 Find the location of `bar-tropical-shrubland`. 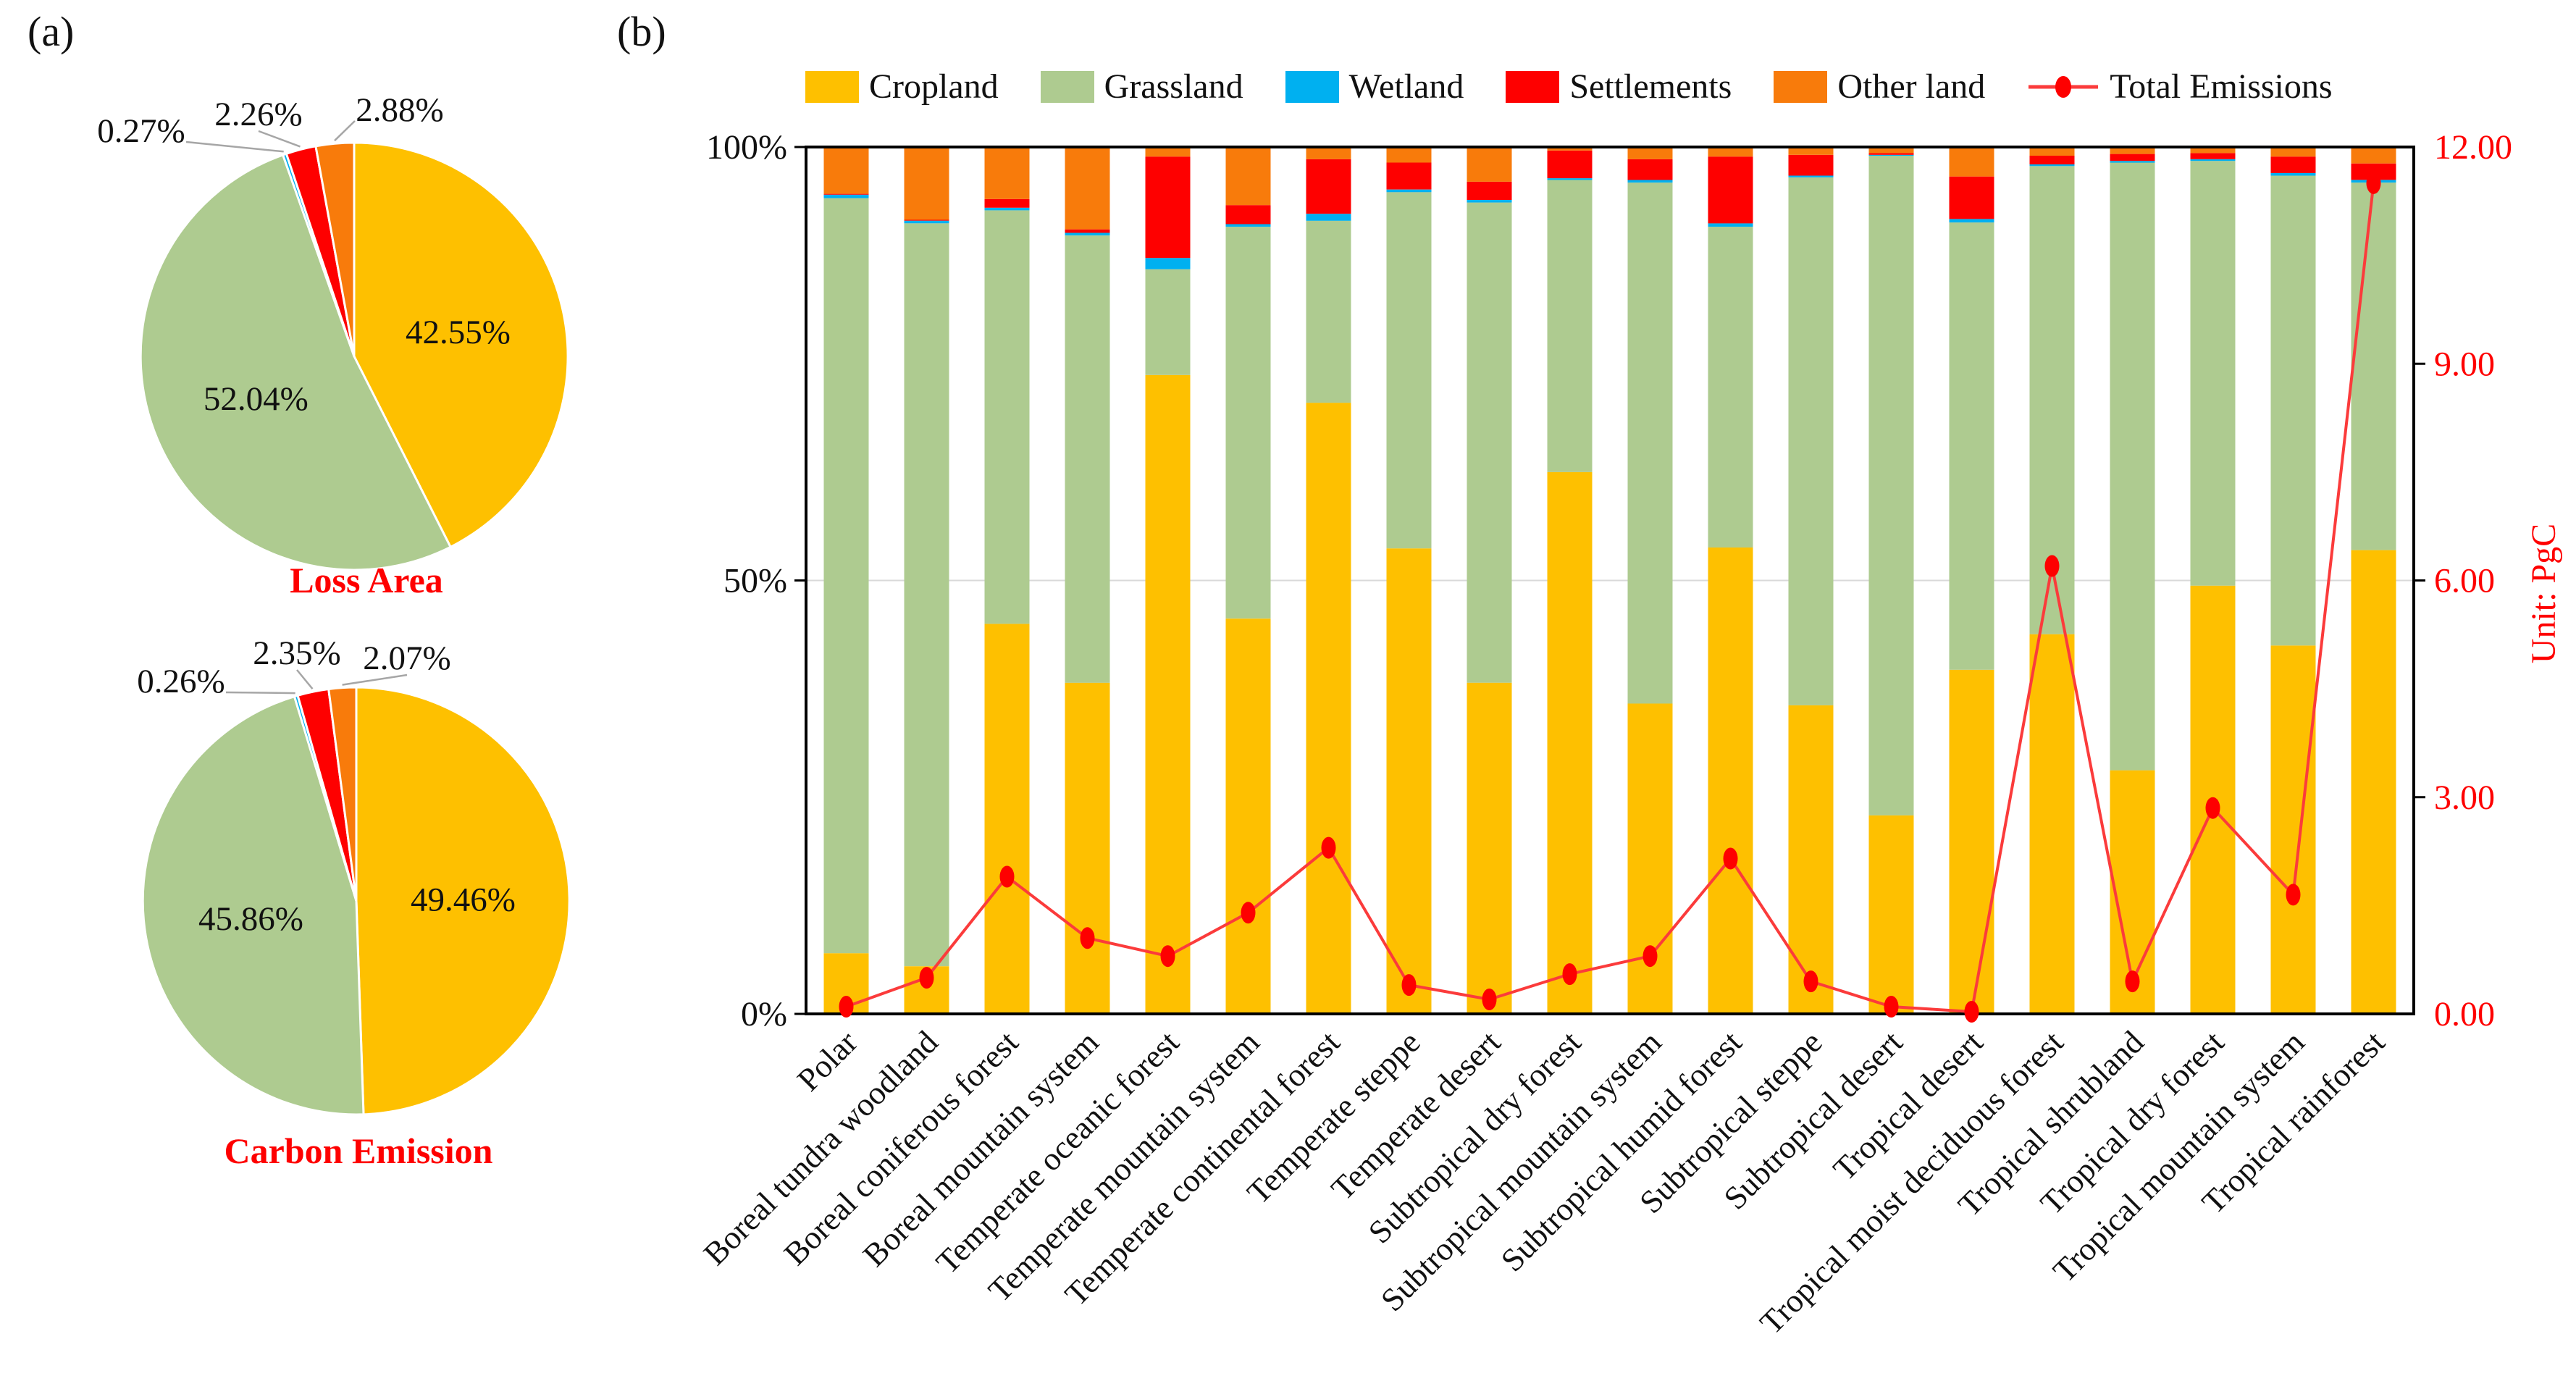

bar-tropical-shrubland is located at coordinates (2132, 580).